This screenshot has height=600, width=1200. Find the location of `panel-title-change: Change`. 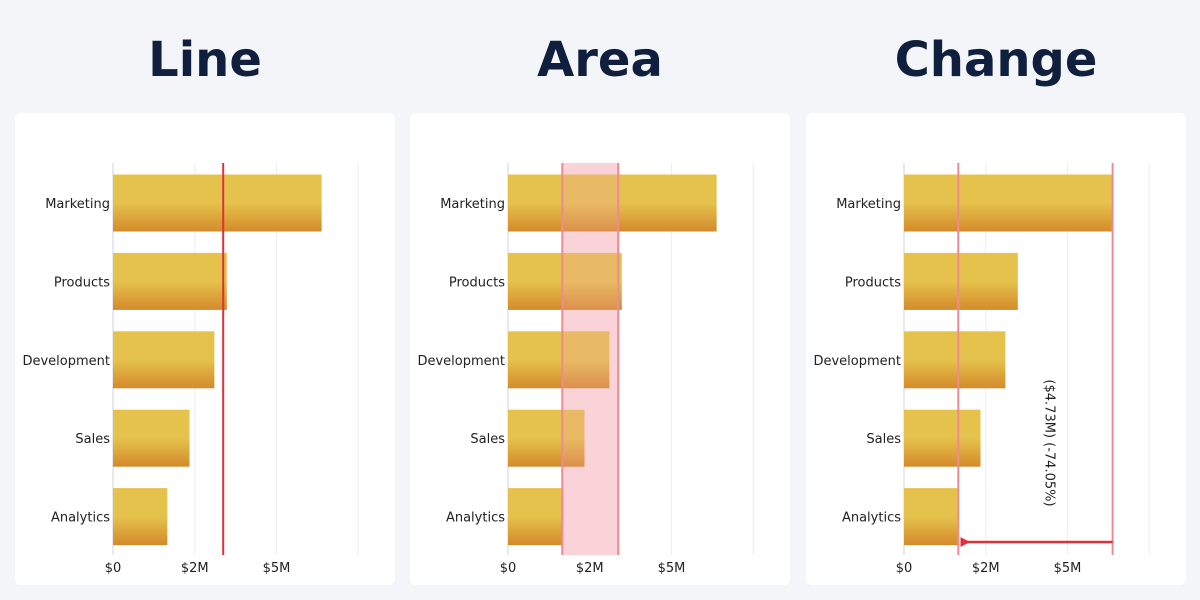

panel-title-change: Change is located at coordinates (996, 60).